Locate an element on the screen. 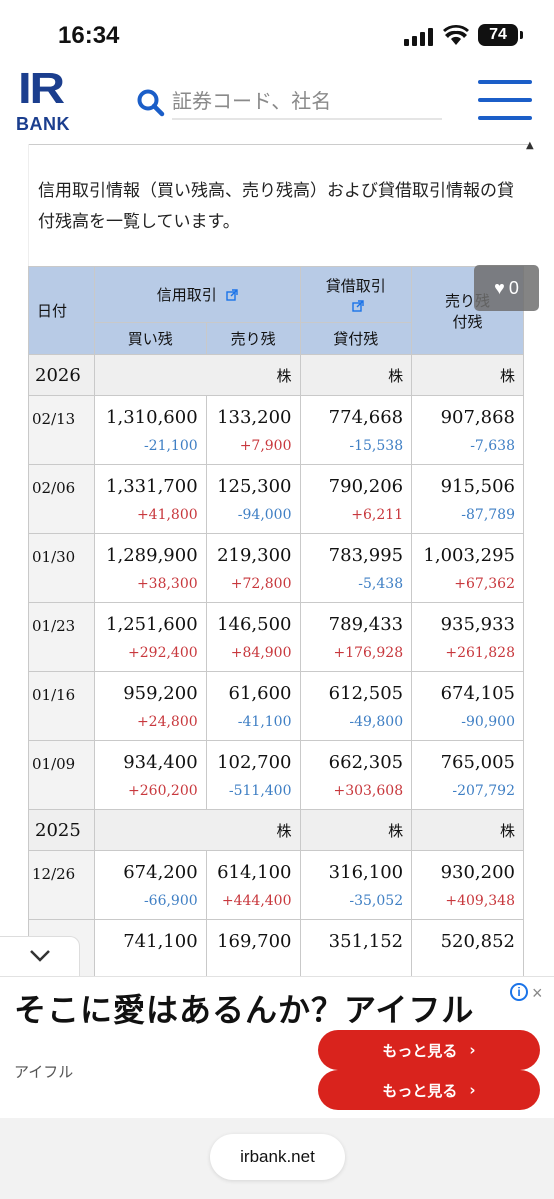  ad-collapse-button is located at coordinates (40, 956).